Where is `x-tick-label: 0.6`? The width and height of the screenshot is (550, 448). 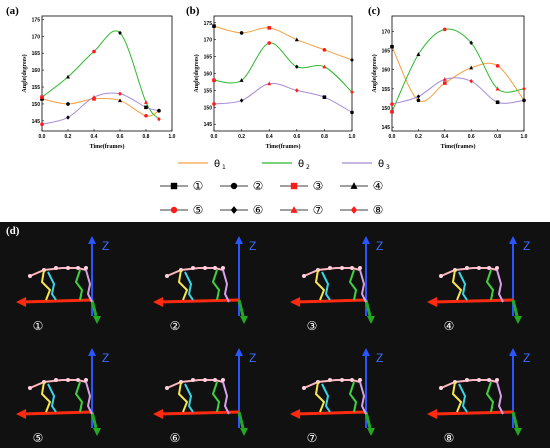
x-tick-label: 0.6 is located at coordinates (120, 137).